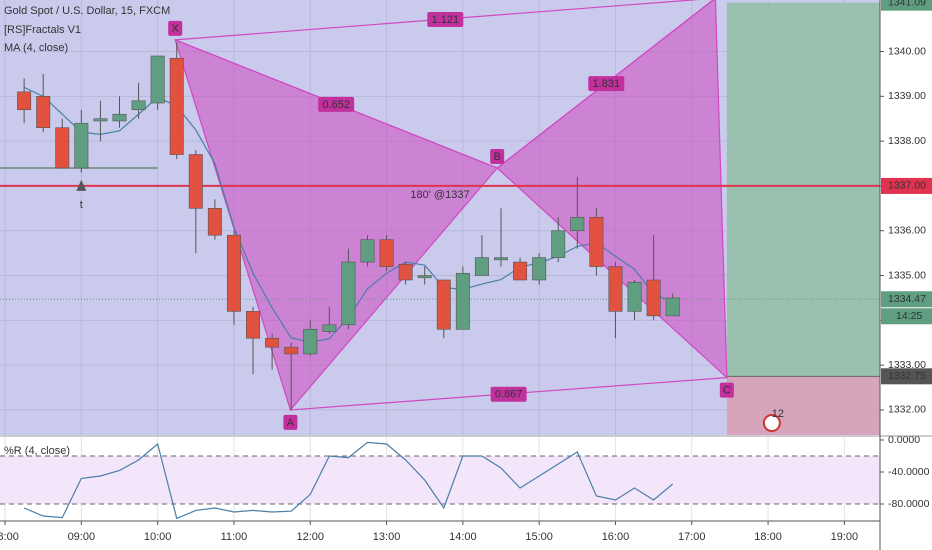  I want to click on x-tick-label: 10:00, so click(158, 537).